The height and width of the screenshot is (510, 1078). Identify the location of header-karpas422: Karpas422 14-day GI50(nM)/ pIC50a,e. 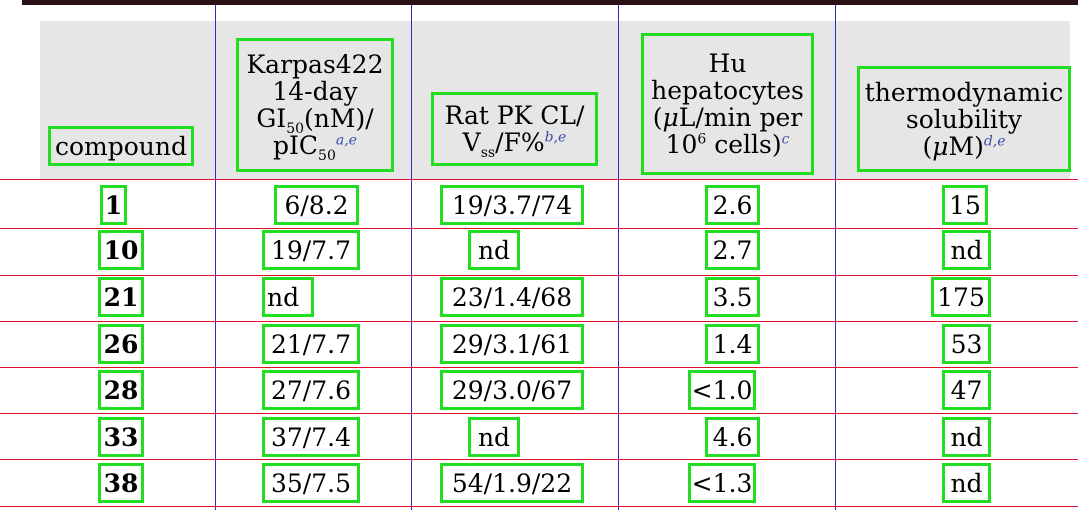
(315, 105).